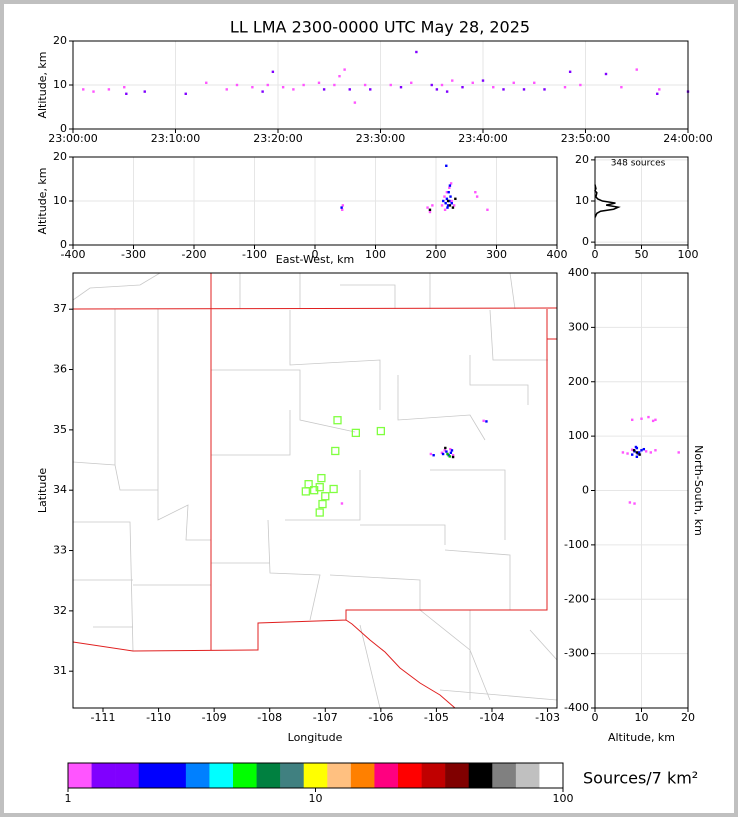 The height and width of the screenshot is (817, 738). What do you see at coordinates (380, 27) in the screenshot?
I see `chart-title: LL LMA 2300-0000 UTC May 28, 2025` at bounding box center [380, 27].